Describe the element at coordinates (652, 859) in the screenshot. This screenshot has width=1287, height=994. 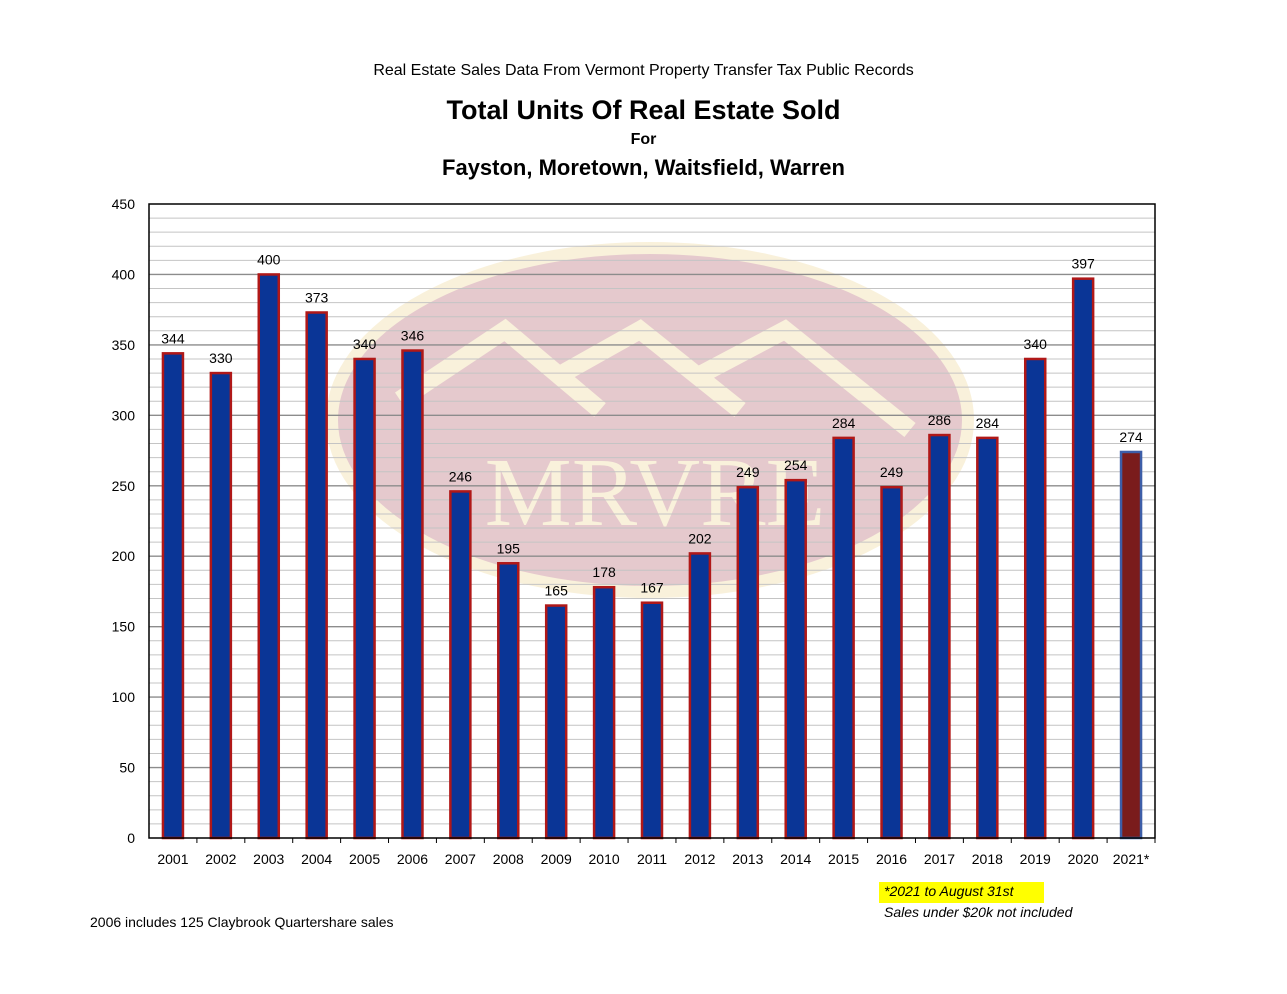
I see `x-tick-label: 2011` at that location.